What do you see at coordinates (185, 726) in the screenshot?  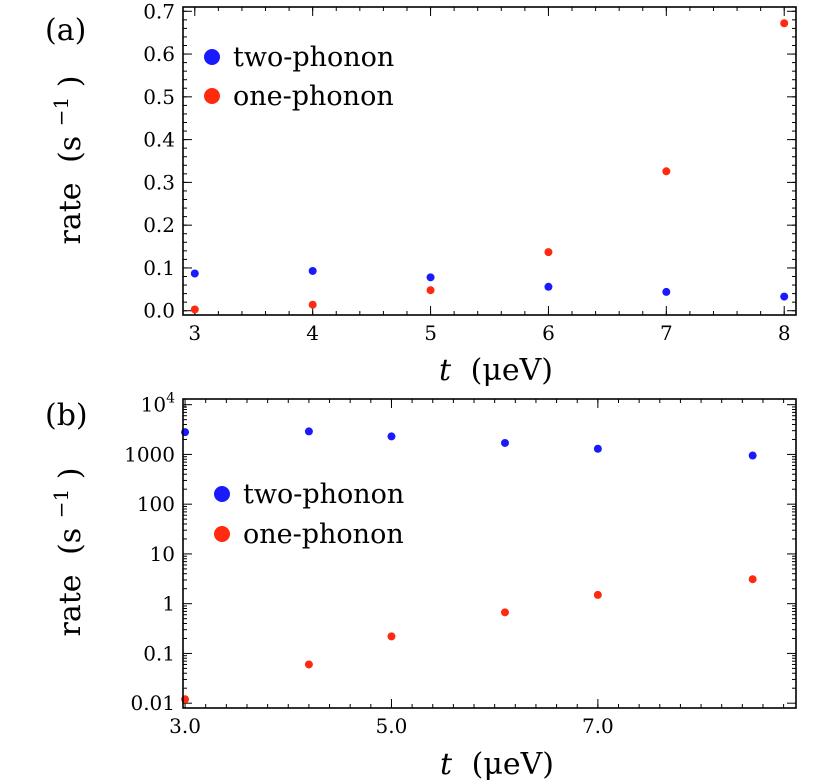 I see `x-tick-label: 3.0` at bounding box center [185, 726].